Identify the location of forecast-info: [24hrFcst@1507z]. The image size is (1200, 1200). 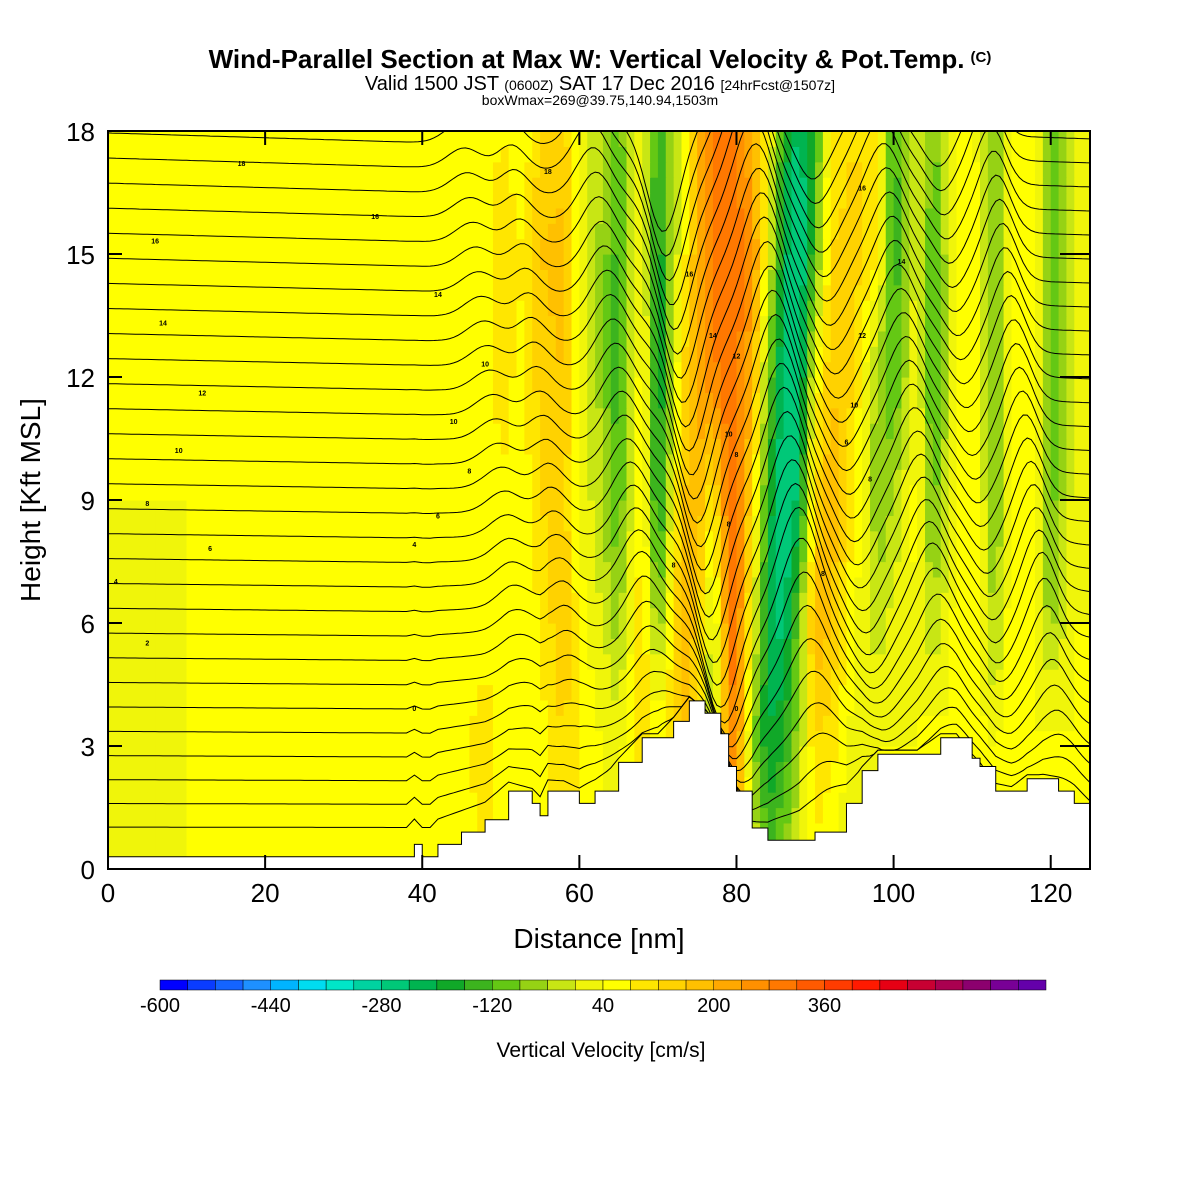
(778, 85).